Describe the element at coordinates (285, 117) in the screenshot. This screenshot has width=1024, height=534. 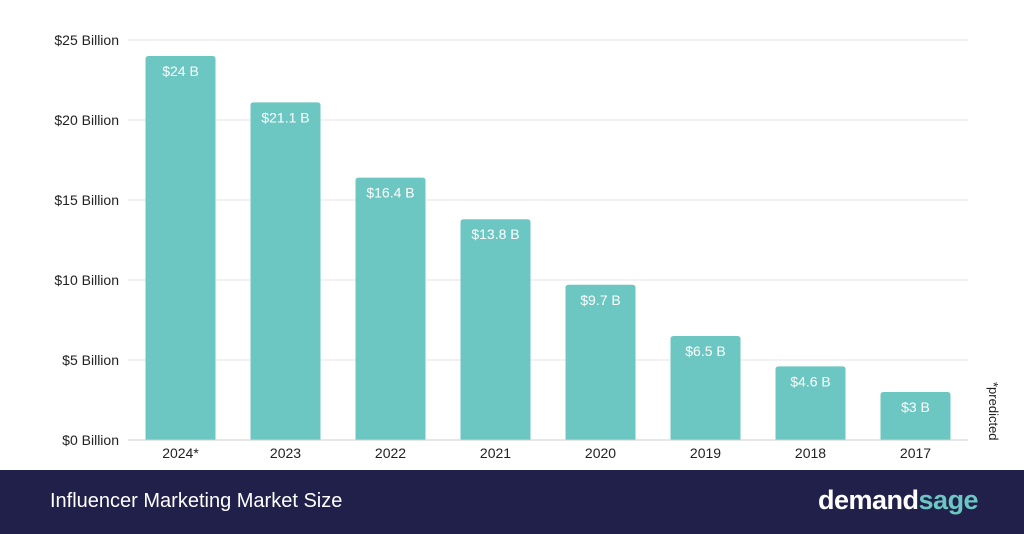
I see `bar-value-label: $21.1 B` at that location.